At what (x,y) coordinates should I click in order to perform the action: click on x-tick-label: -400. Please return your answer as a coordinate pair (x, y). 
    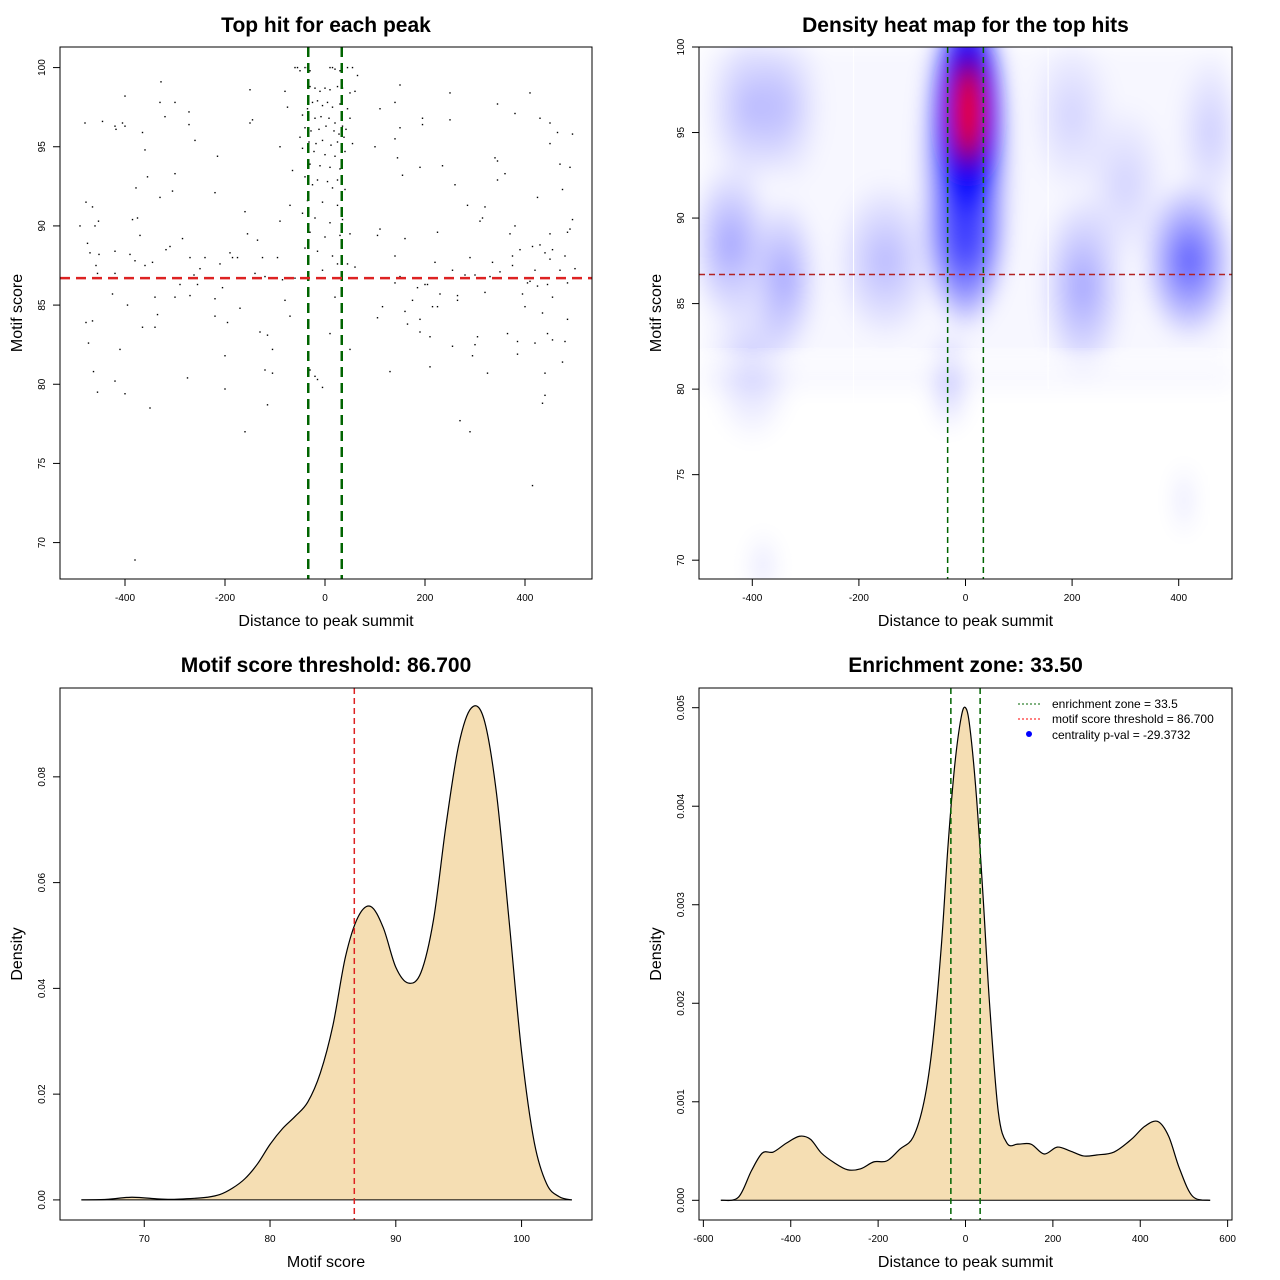
    Looking at the image, I should click on (752, 598).